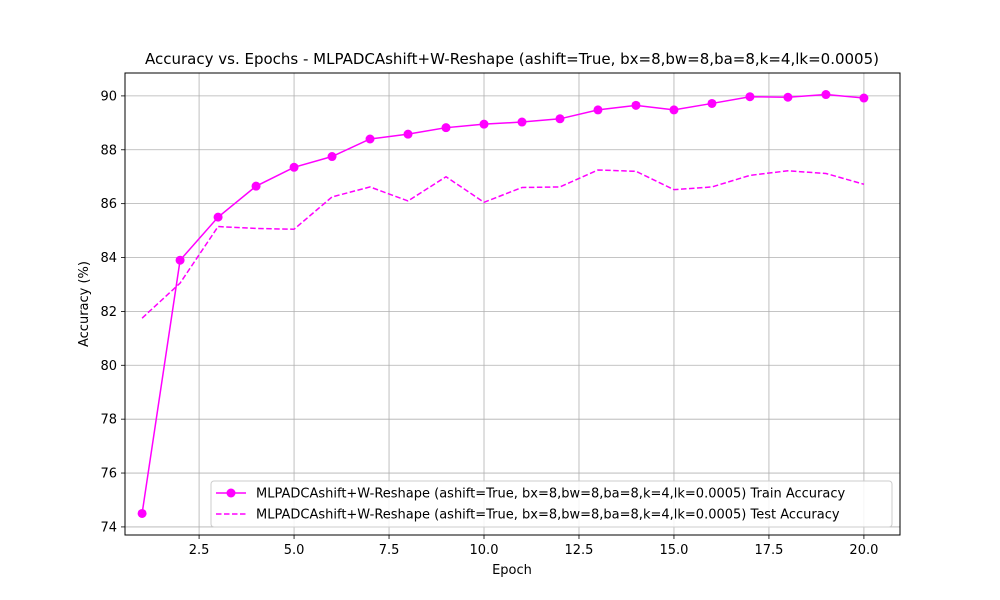 This screenshot has height=600, width=1000. I want to click on x-tick-label: 17.5, so click(768, 550).